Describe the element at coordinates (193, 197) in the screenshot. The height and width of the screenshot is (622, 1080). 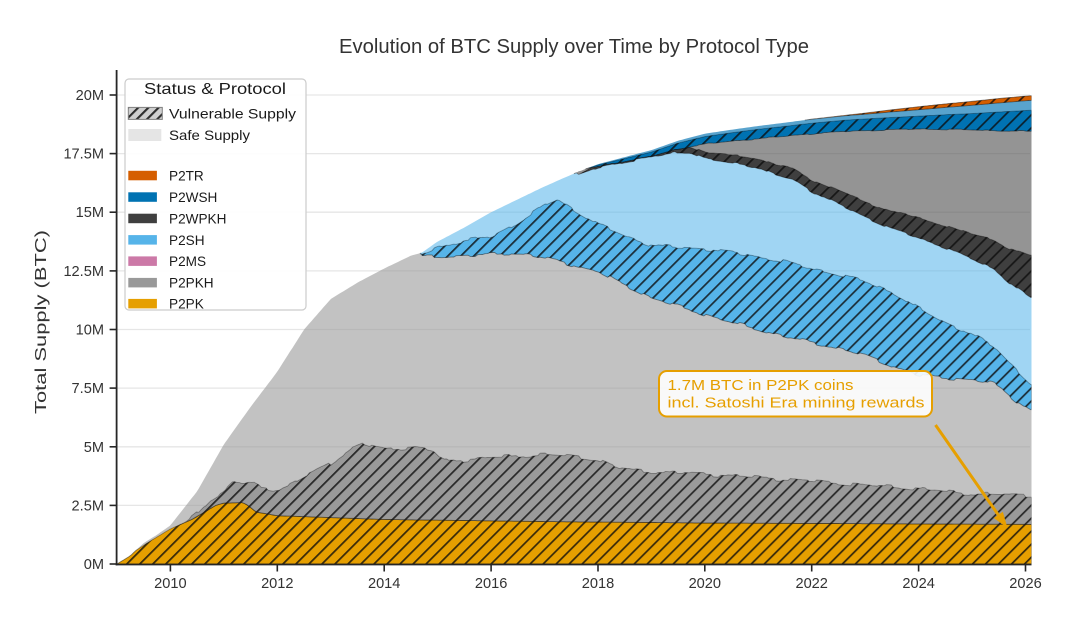
I see `svg-text: P2WSH` at that location.